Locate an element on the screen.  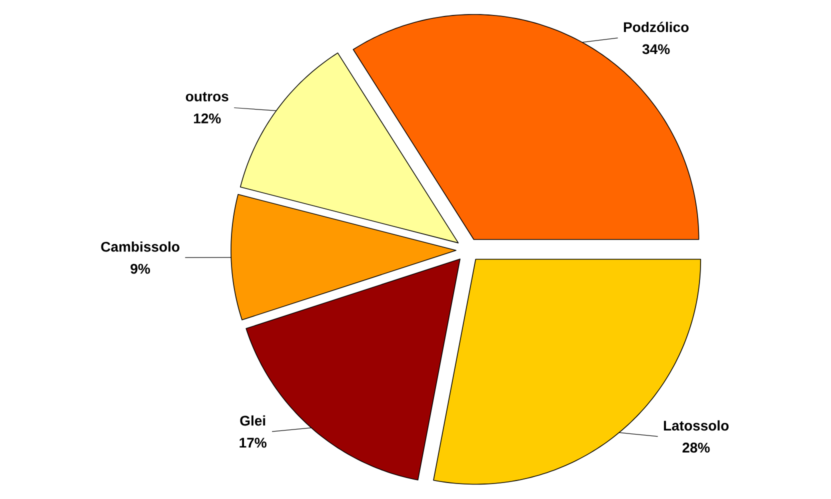
slice-label: outros is located at coordinates (207, 97).